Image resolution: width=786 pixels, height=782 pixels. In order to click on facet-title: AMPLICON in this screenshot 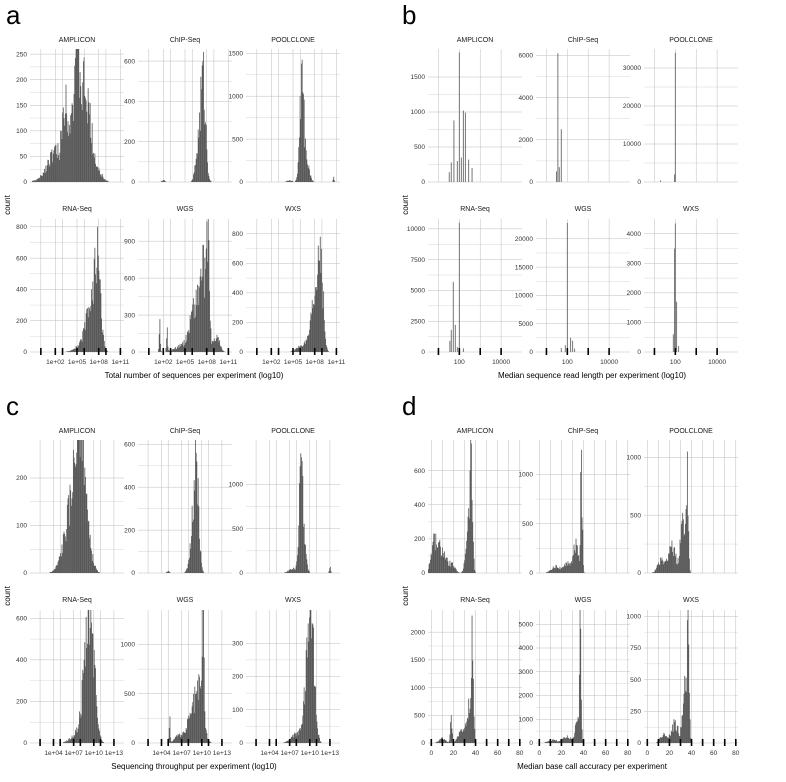, I will do `click(475, 431)`.